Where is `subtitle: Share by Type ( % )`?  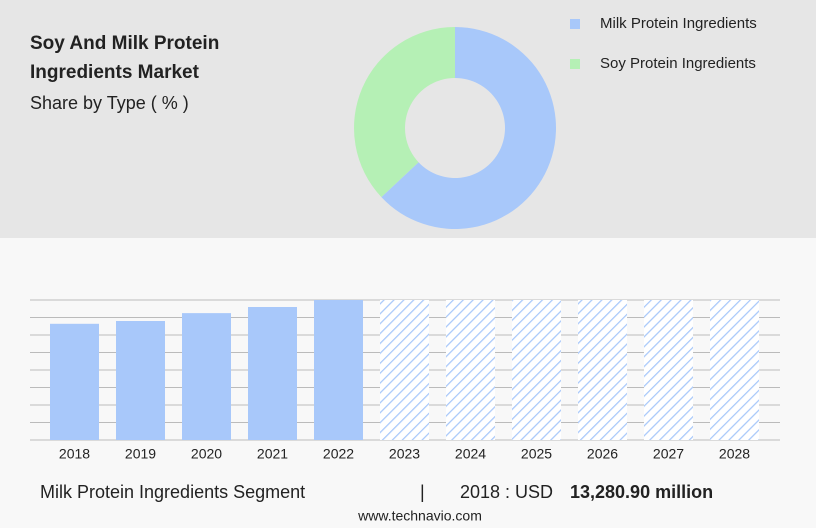 subtitle: Share by Type ( % ) is located at coordinates (109, 103).